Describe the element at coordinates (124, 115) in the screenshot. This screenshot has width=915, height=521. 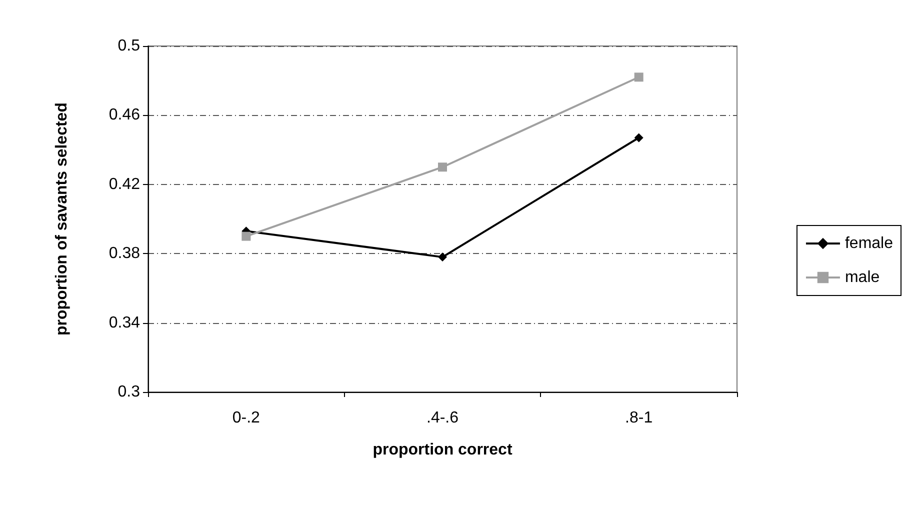
I see `y-tick-label: 0.46` at that location.